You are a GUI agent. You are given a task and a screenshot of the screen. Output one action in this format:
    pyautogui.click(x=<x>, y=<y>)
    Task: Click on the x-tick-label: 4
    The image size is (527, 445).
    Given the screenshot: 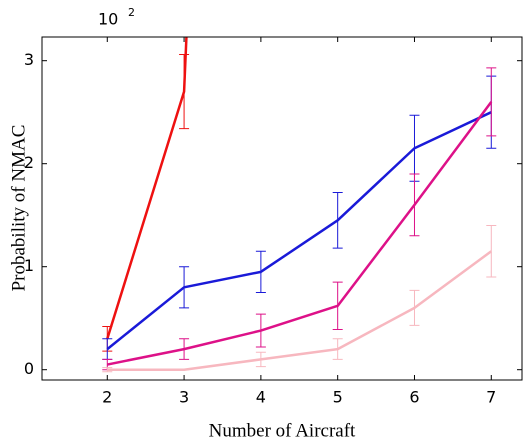 What is the action you would take?
    pyautogui.click(x=261, y=397)
    